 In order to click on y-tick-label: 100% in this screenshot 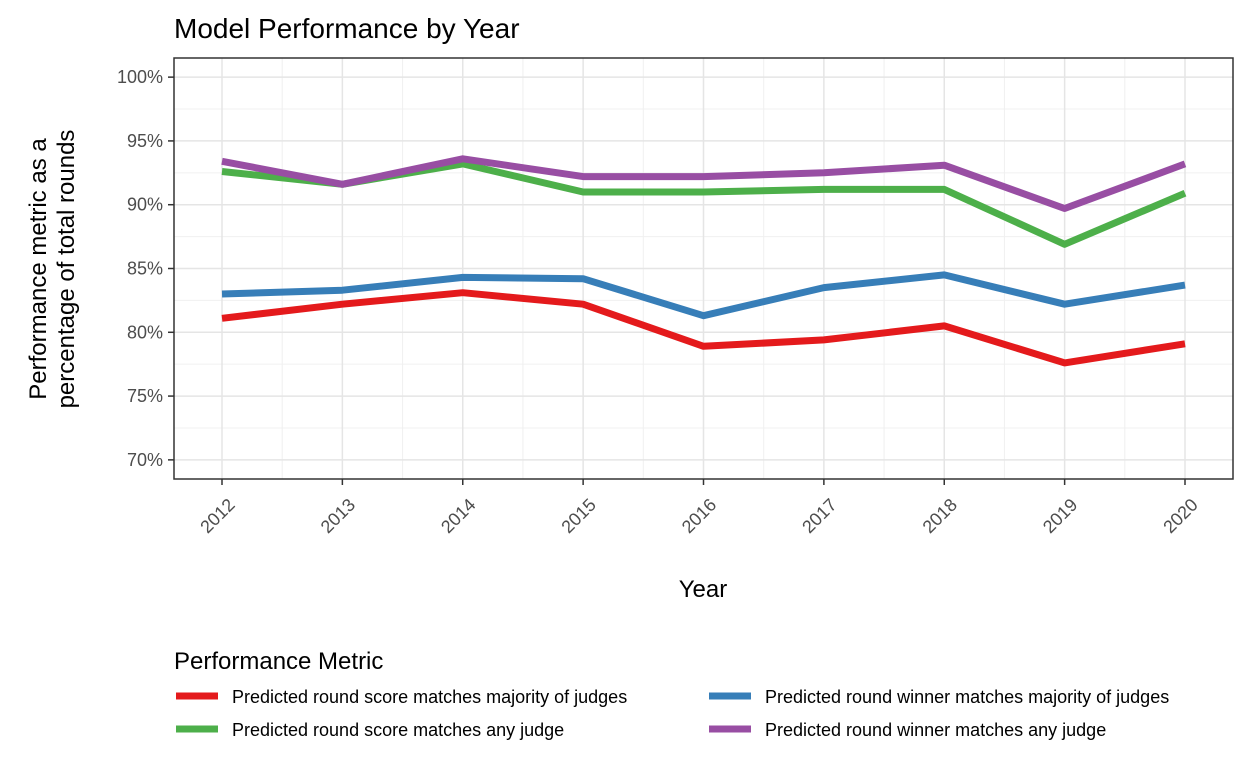, I will do `click(140, 77)`.